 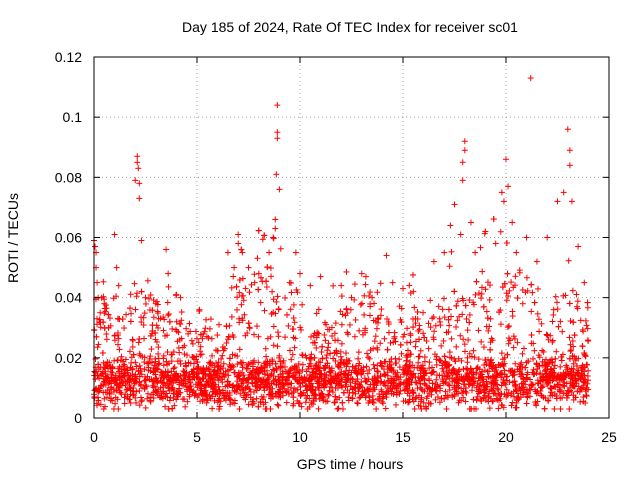 I want to click on y-tick-label: 0.12, so click(x=68, y=57).